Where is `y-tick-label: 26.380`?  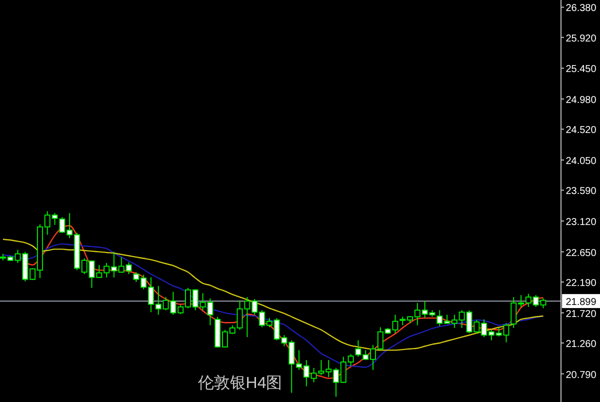 y-tick-label: 26.380 is located at coordinates (581, 8).